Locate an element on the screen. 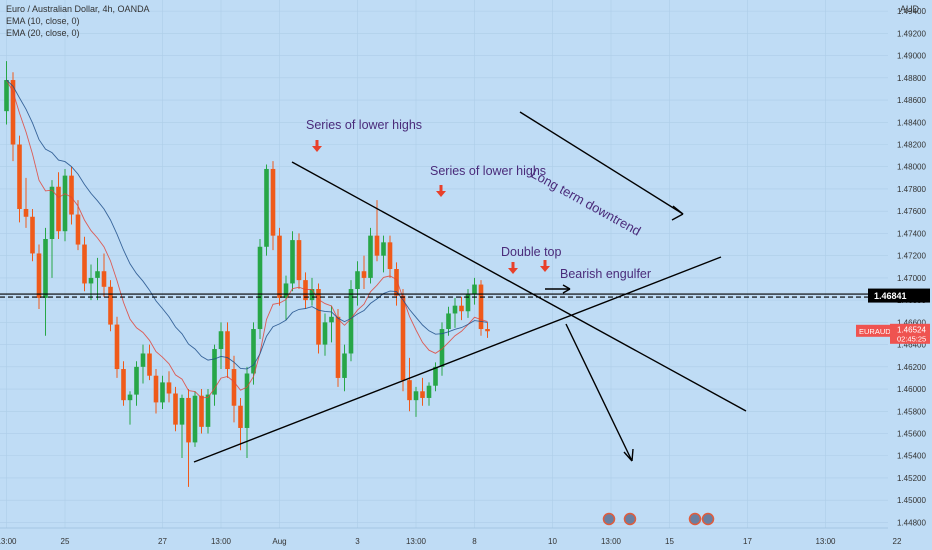  annotation-bearish-engulfer: Bearish engulfer is located at coordinates (606, 274).